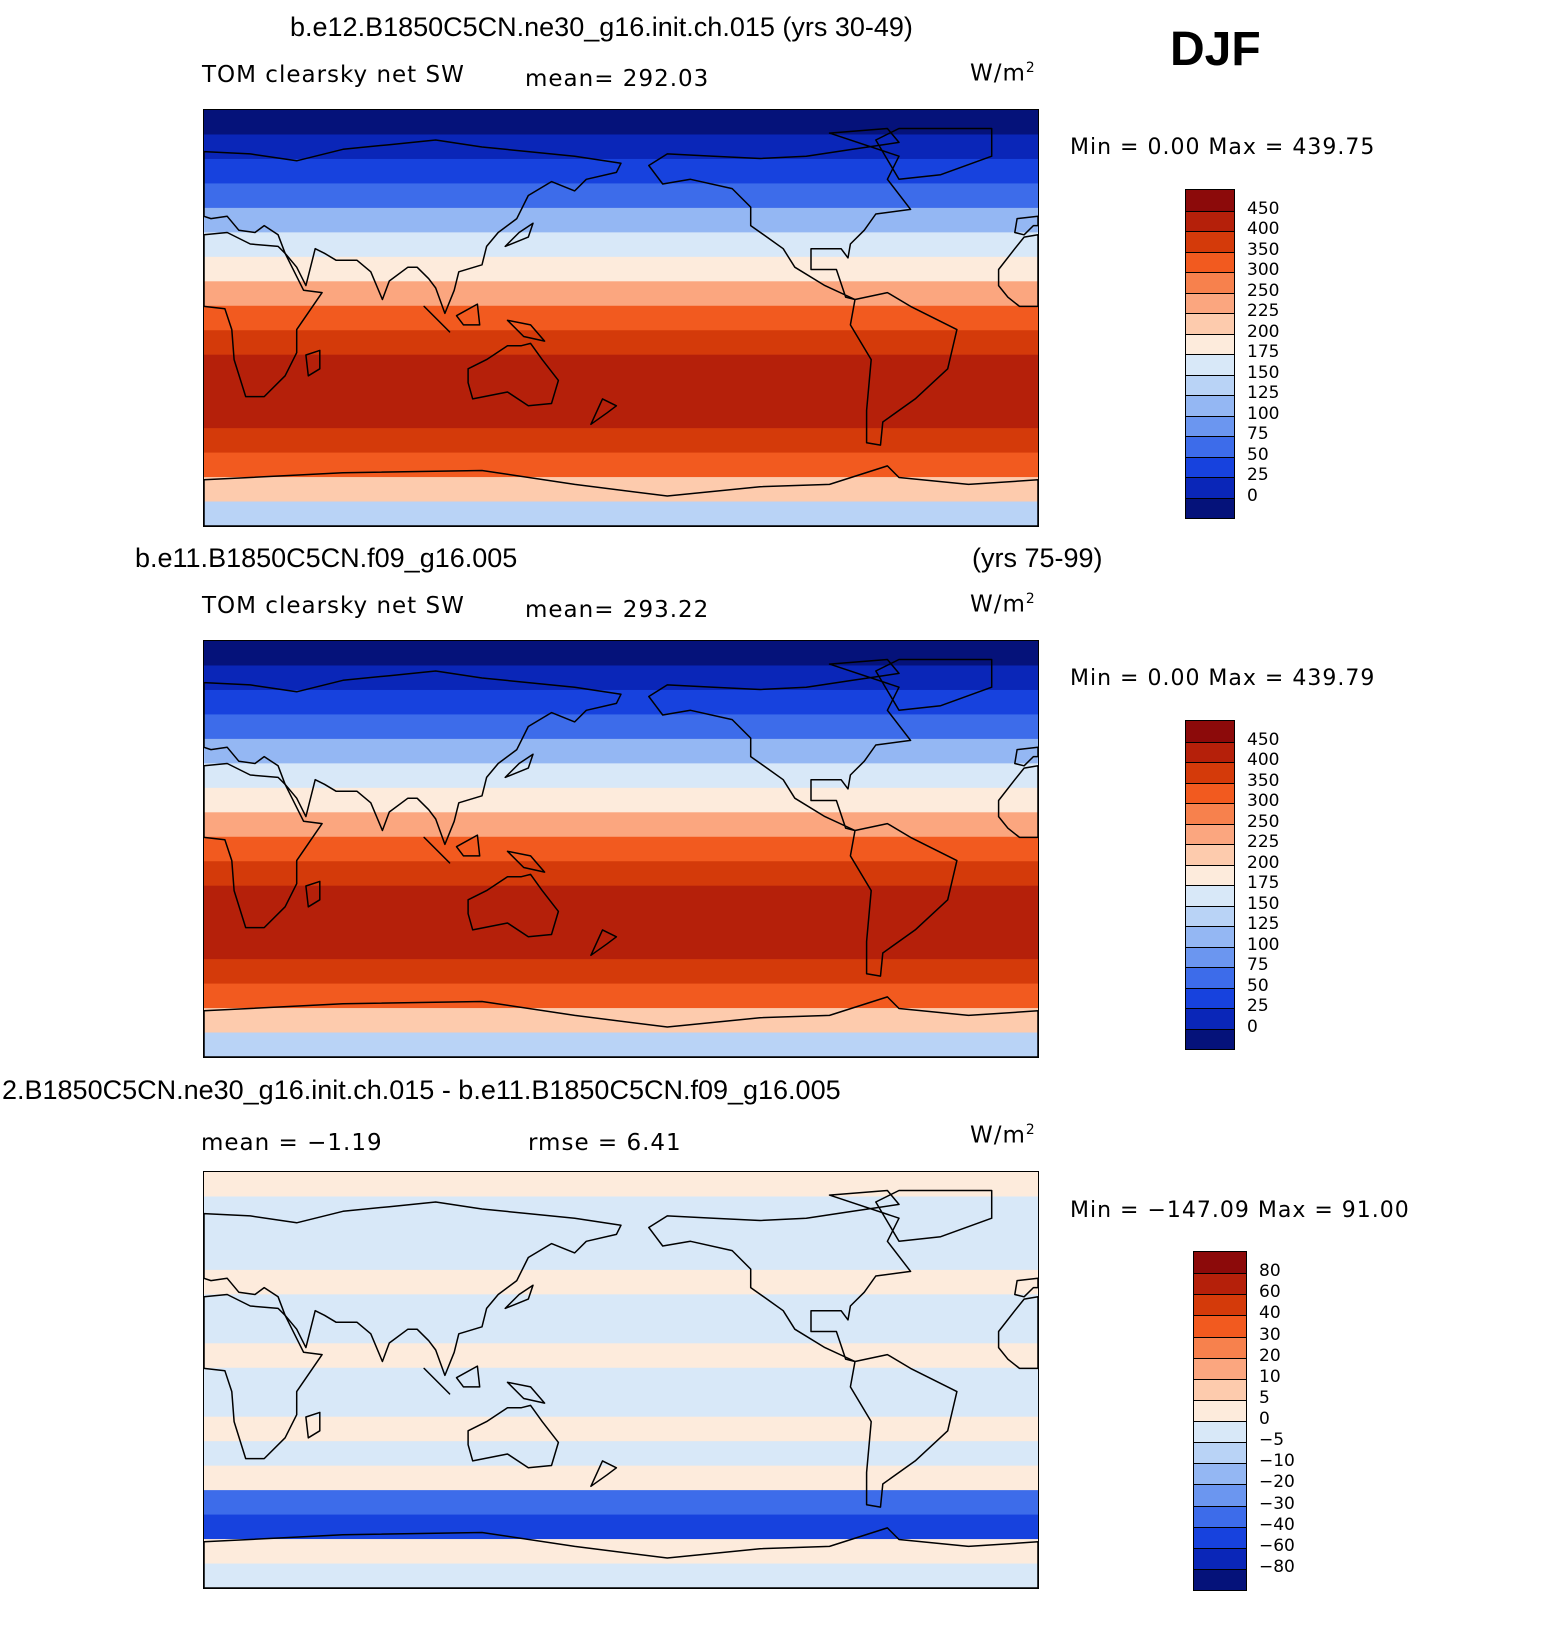  What do you see at coordinates (1263, 821) in the screenshot?
I see `colorbar-tick-label: 250` at bounding box center [1263, 821].